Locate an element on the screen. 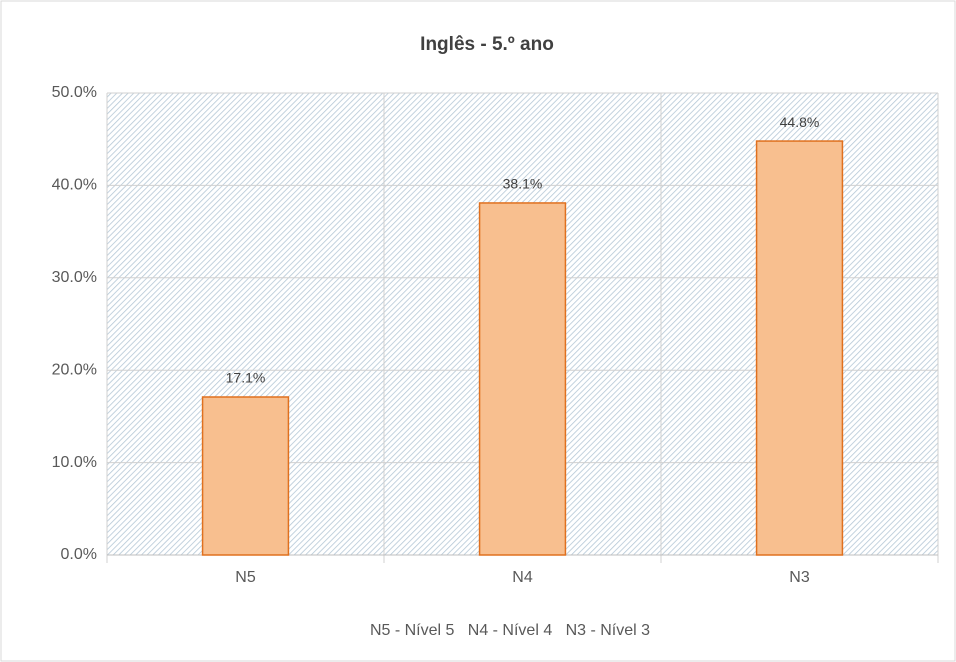 This screenshot has height=662, width=956. y-tick-label: 50.0% is located at coordinates (74, 92).